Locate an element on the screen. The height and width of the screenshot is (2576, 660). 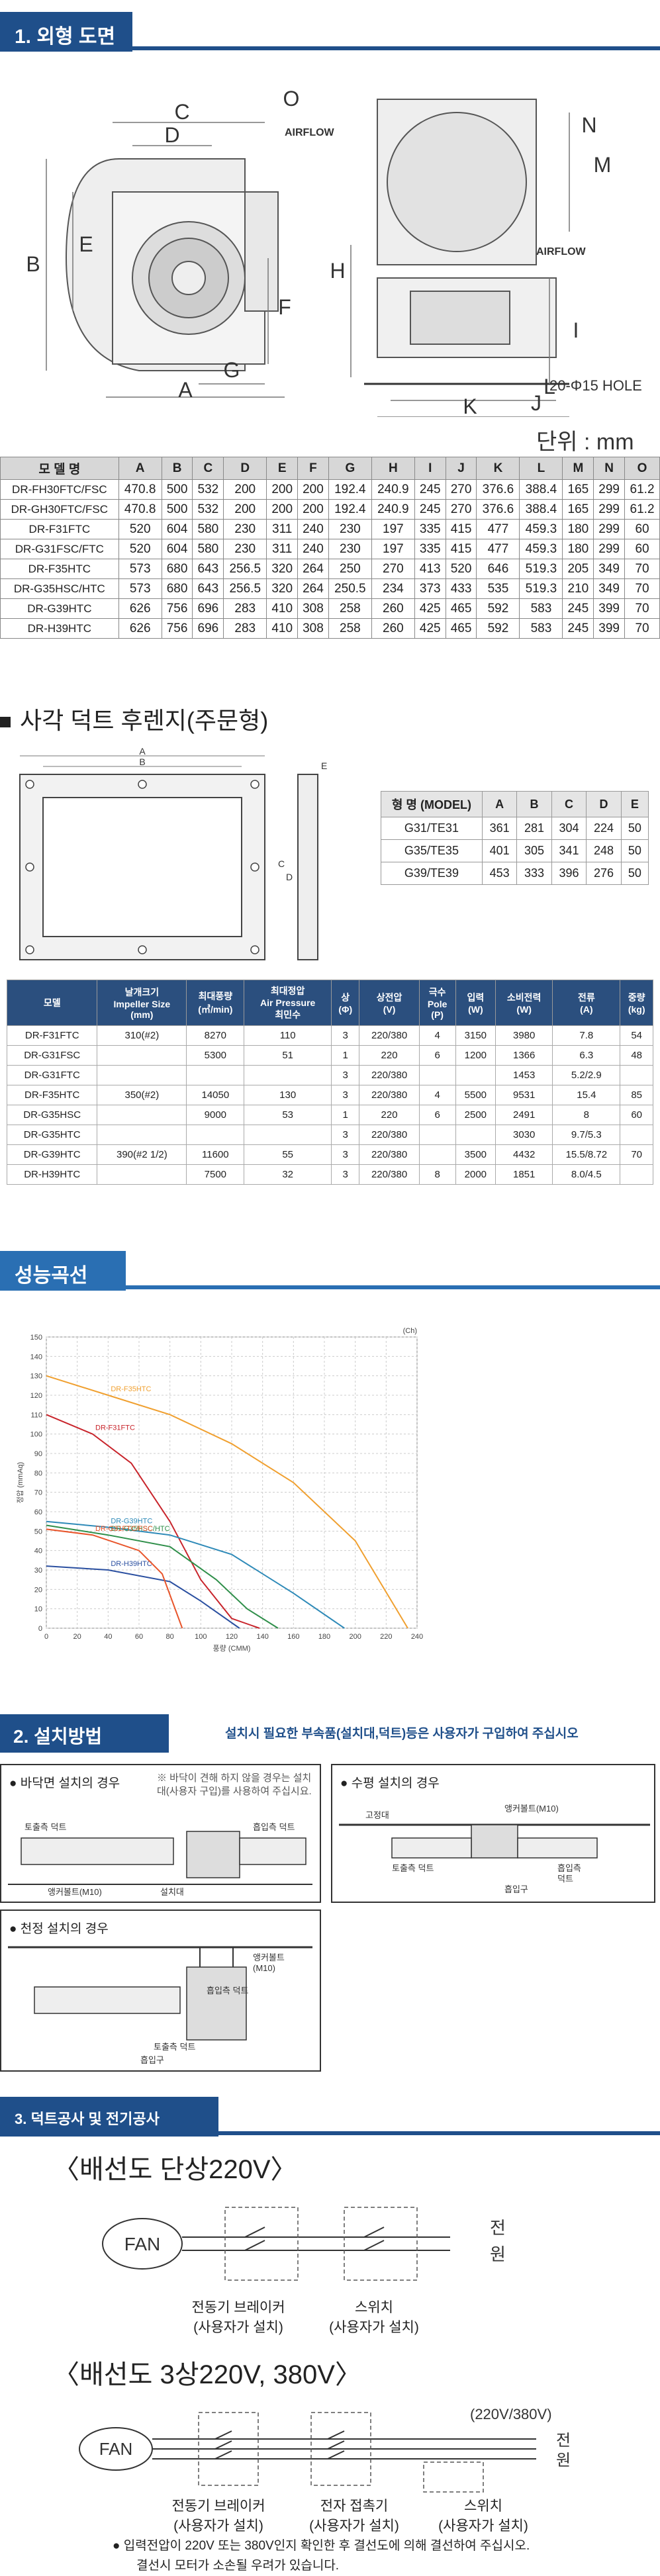
vertical-label-fix: 고정대 is located at coordinates (377, 1815).